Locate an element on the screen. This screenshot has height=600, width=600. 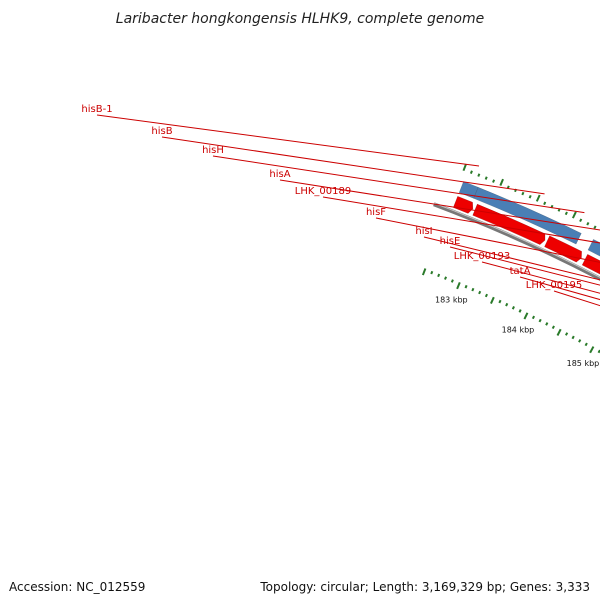
gene-feature is located at coordinates (593, 247).